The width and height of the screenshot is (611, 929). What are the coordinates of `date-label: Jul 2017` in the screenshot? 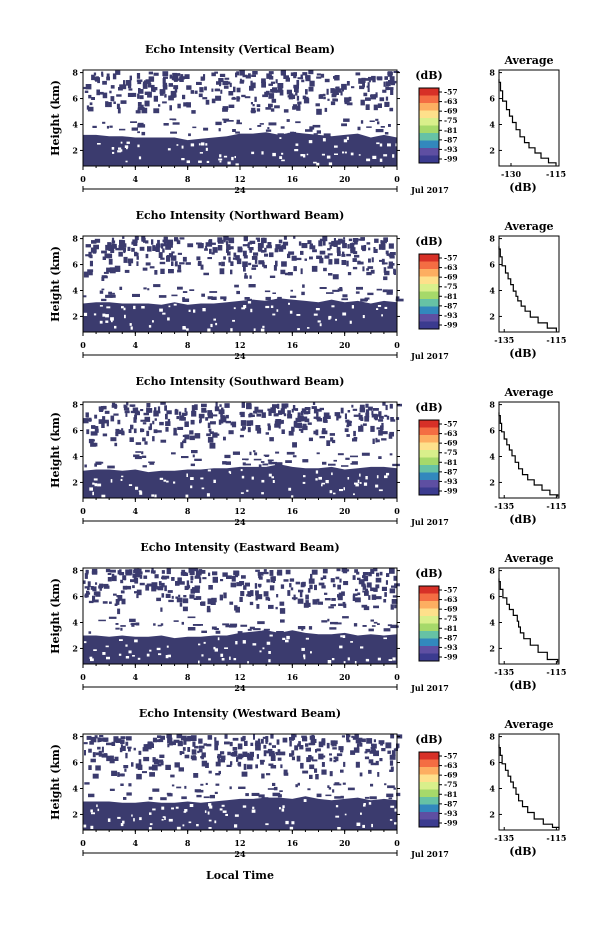 It's located at (429, 854).